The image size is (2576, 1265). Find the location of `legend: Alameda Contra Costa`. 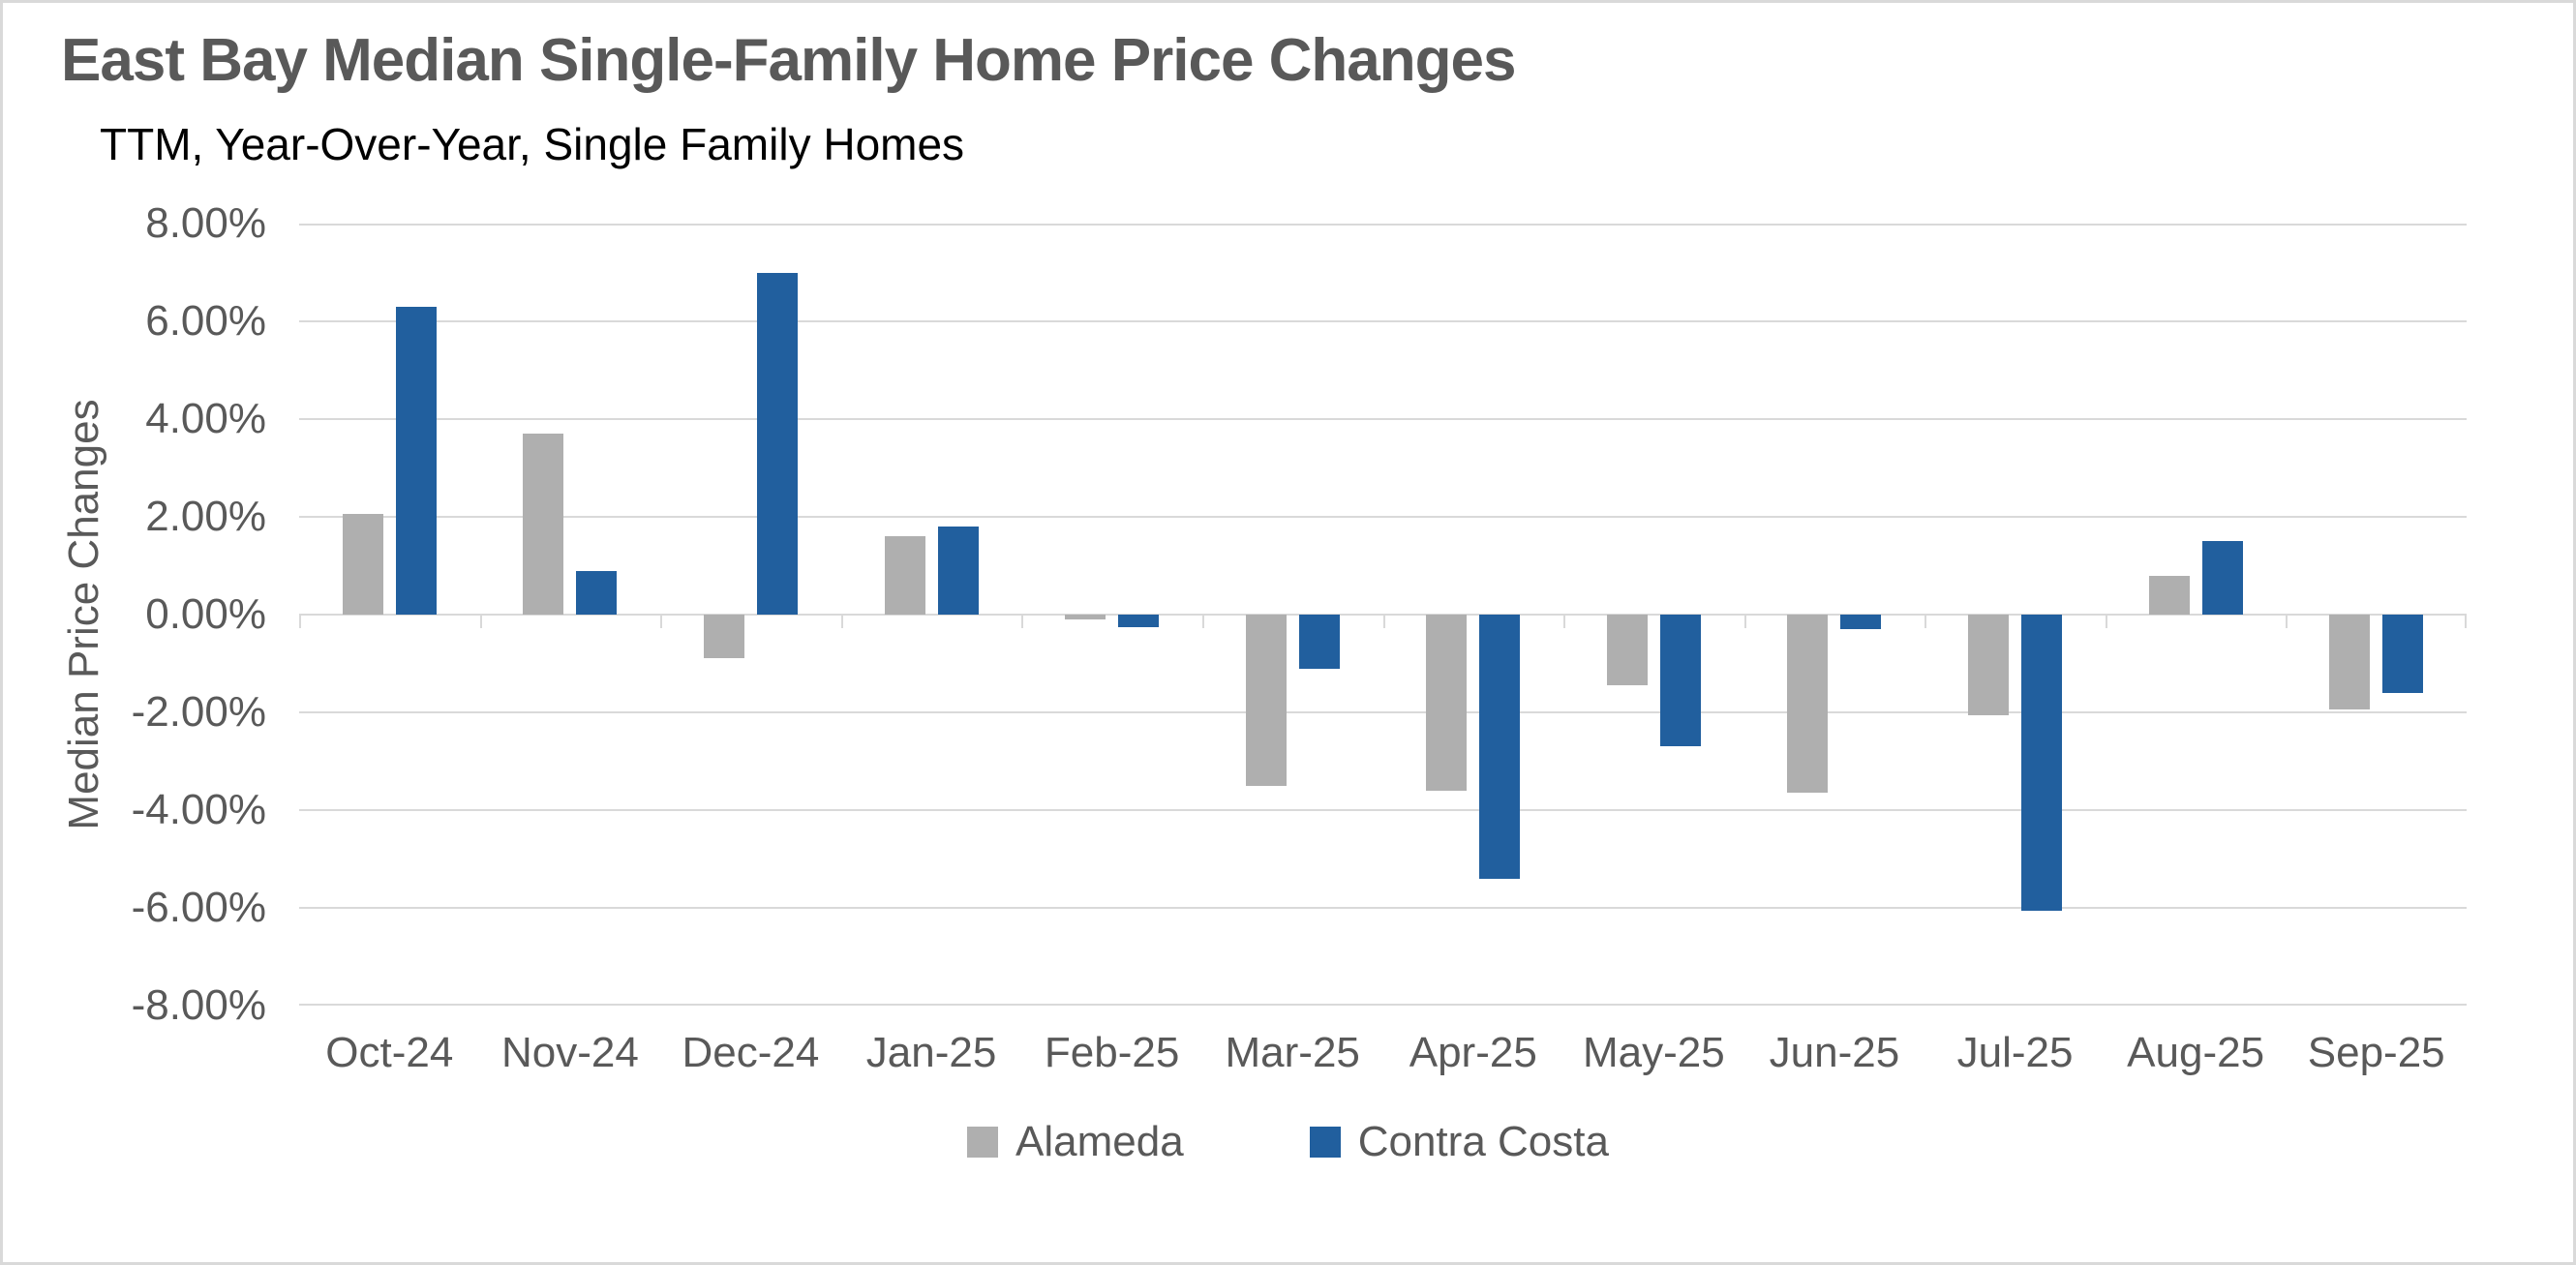

legend: Alameda Contra Costa is located at coordinates (1288, 1142).